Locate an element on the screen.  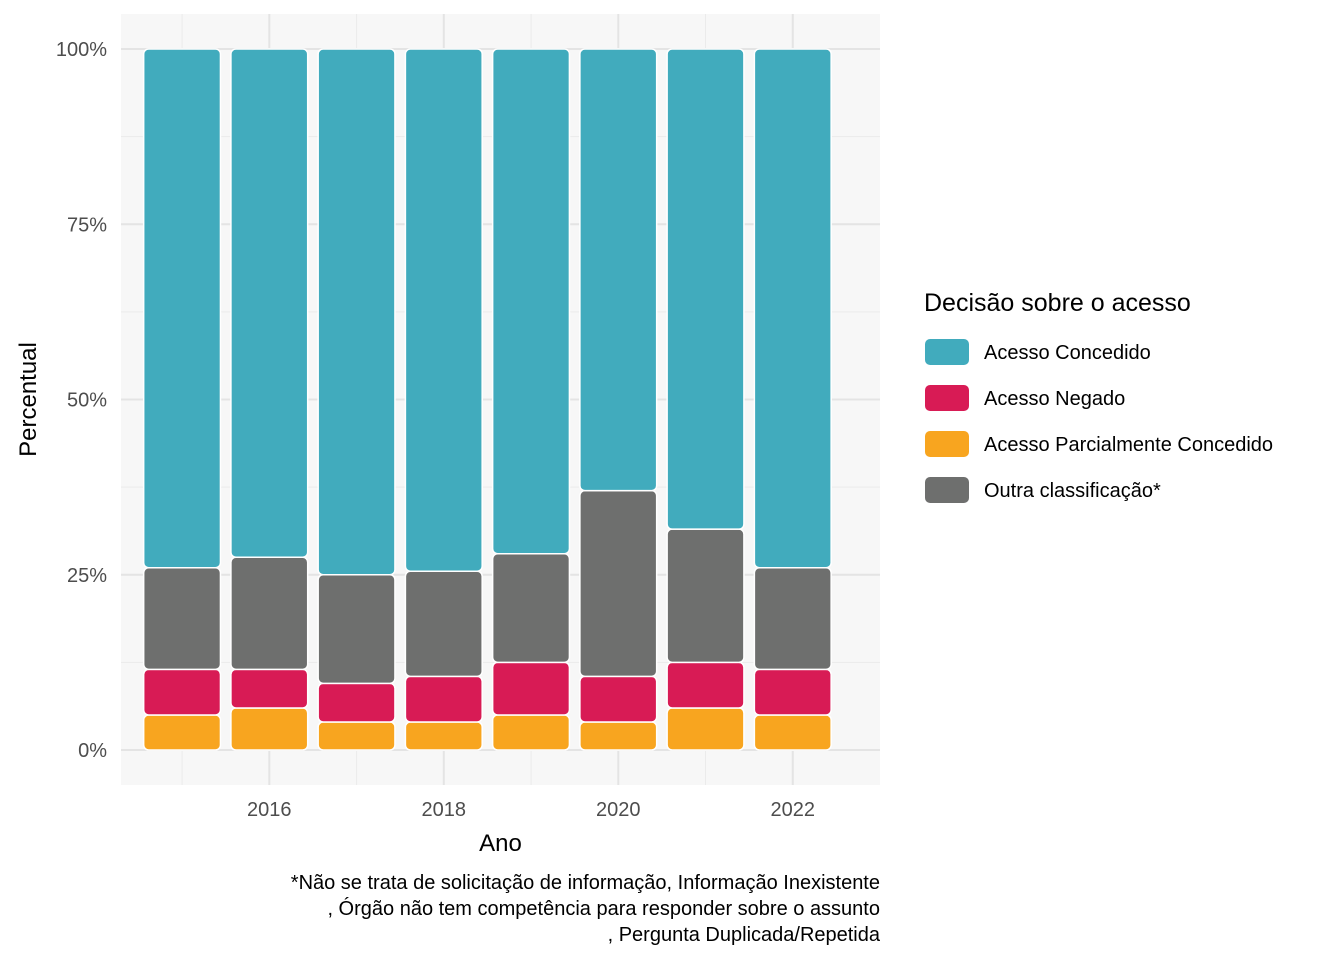
legend-title: Decisão sobre o acesso is located at coordinates (1057, 303).